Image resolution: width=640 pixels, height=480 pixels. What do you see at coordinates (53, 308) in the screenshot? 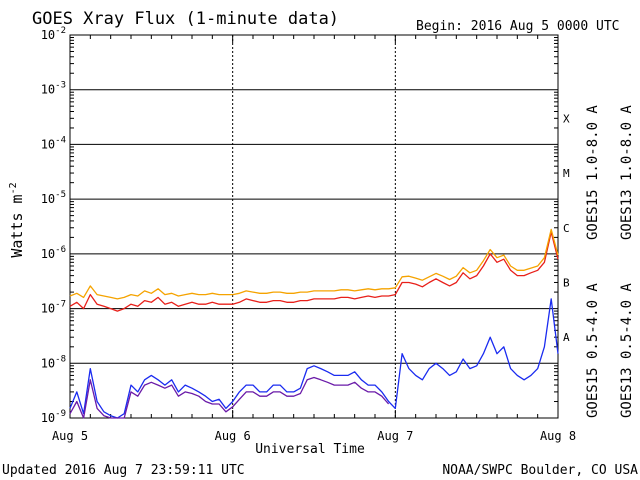
I see `y-tick-label: 10⁻⁷` at bounding box center [53, 308].